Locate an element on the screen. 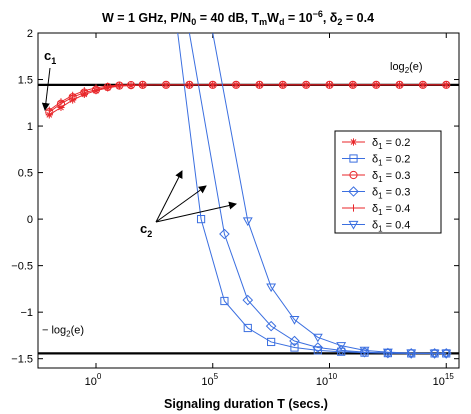  y-tick-label: −1 is located at coordinates (26, 313).